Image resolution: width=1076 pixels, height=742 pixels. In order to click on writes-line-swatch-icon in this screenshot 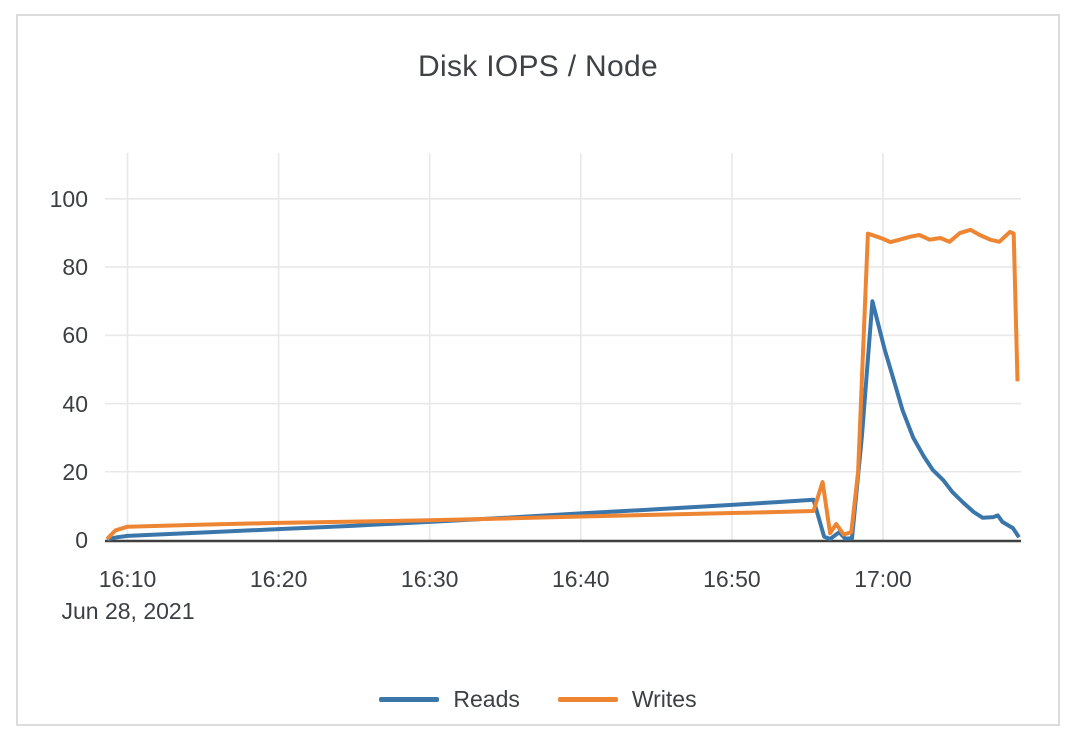, I will do `click(587, 699)`.